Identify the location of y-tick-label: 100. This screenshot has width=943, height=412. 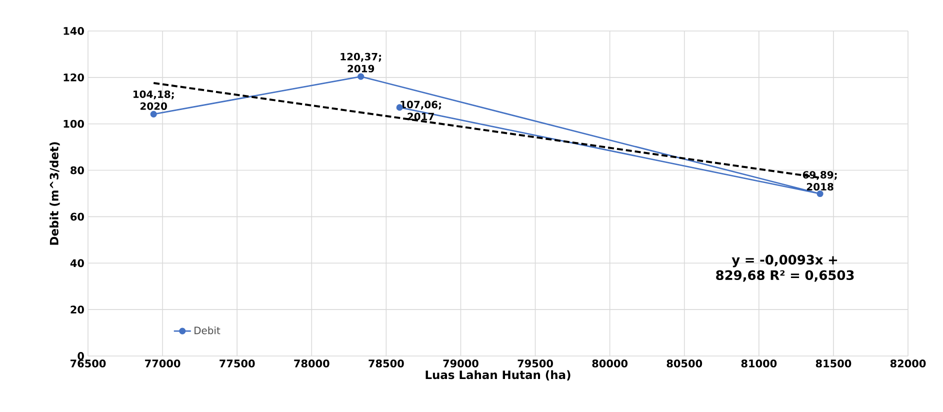
(74, 124).